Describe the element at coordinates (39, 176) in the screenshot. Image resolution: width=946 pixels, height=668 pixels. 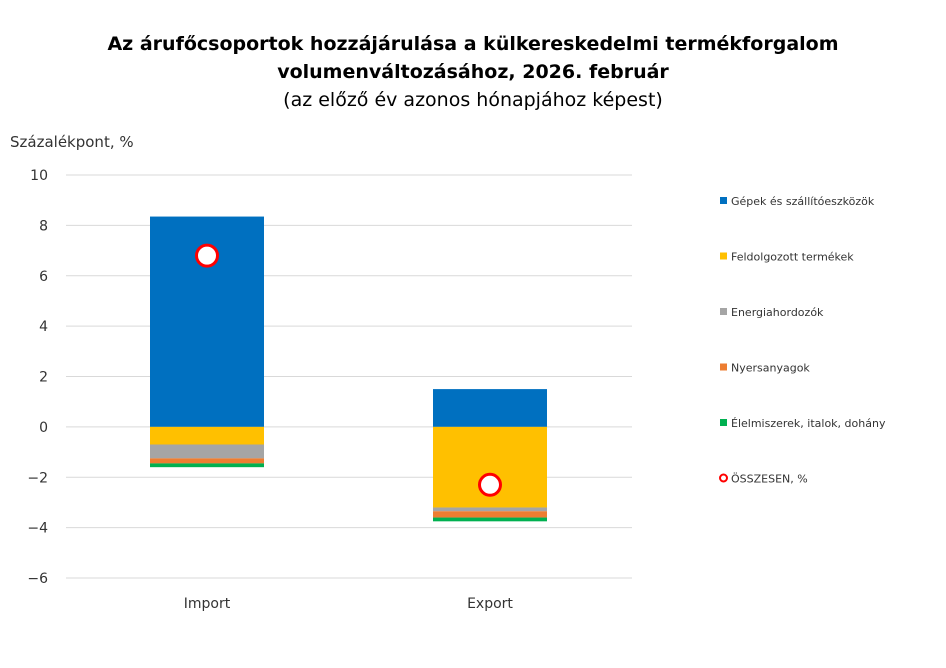
I see `y-tick-label: 10` at that location.